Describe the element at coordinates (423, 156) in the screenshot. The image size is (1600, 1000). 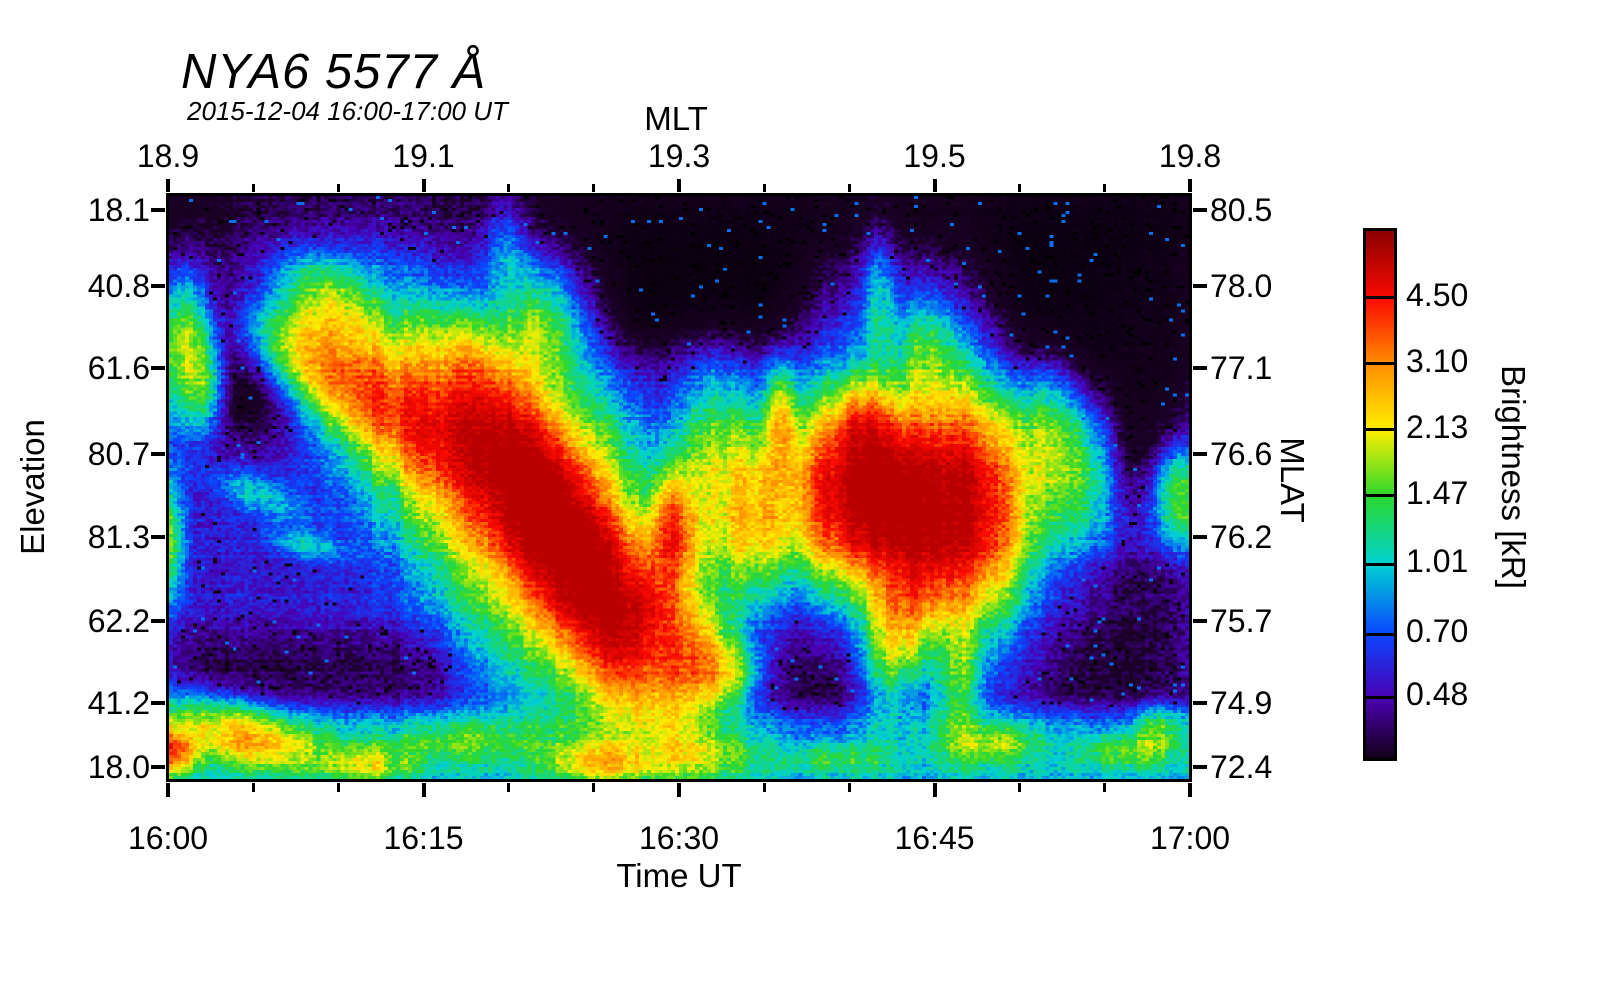
I see `top-tick-label: 19.1` at that location.